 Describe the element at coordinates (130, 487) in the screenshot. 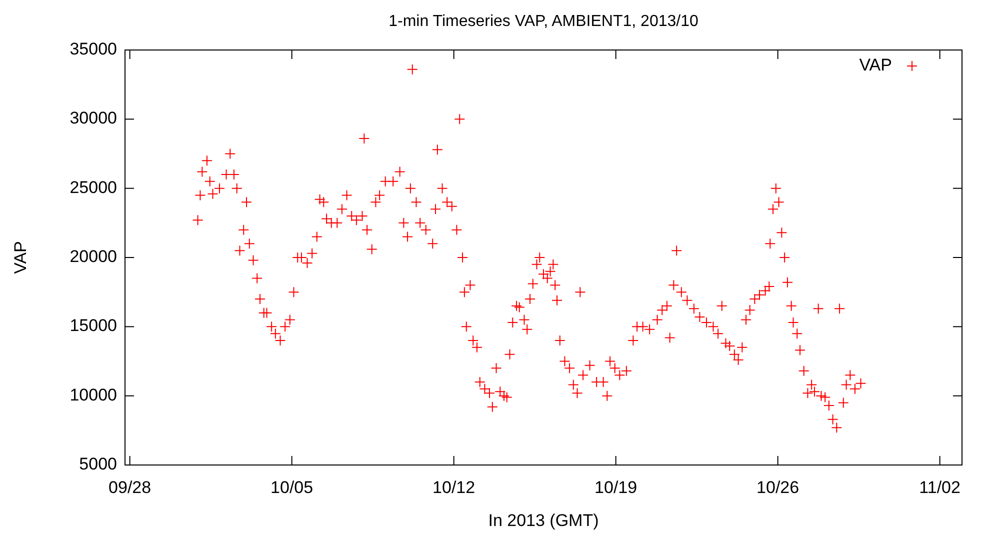

I see `x-tick-label: 09/28` at that location.